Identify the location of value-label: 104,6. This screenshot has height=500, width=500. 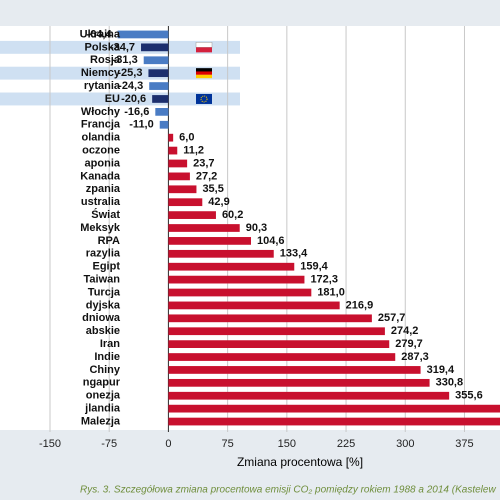
(271, 241).